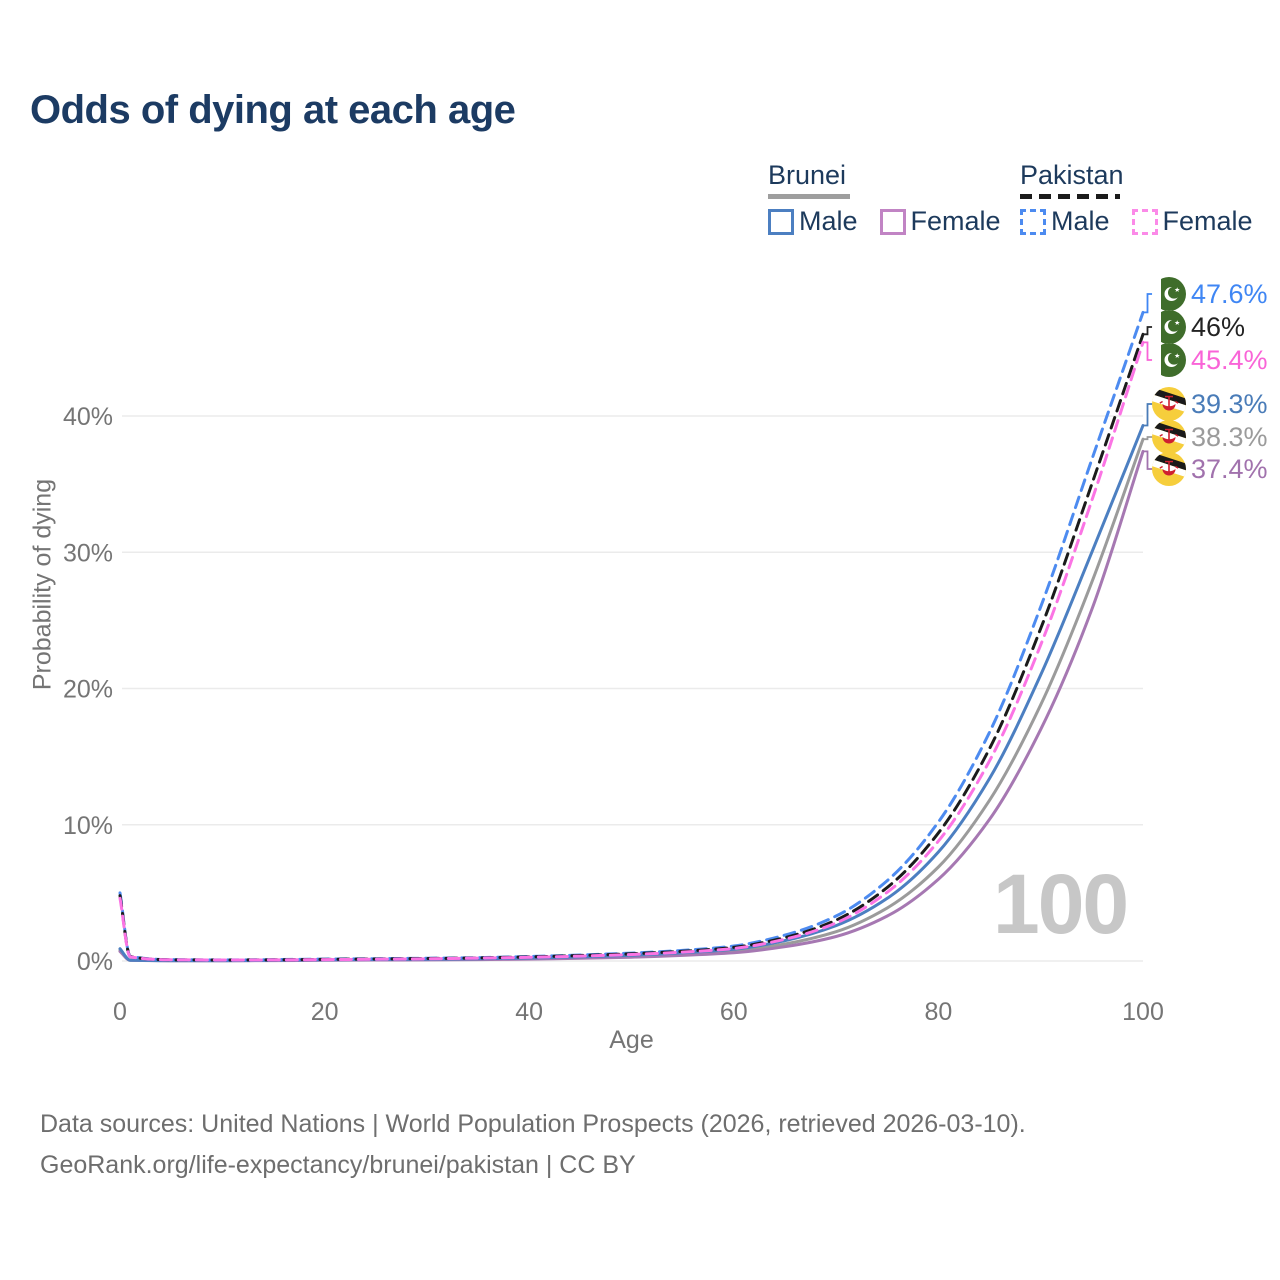  I want to click on y-tick-label-10: 10%, so click(88, 826).